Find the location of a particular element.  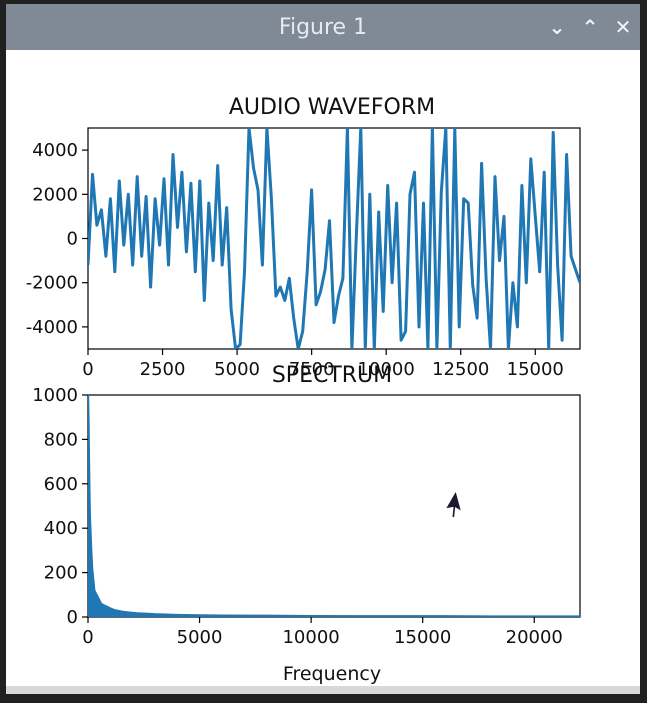

spectrum-y-tick-label: 200 is located at coordinates (61, 573).